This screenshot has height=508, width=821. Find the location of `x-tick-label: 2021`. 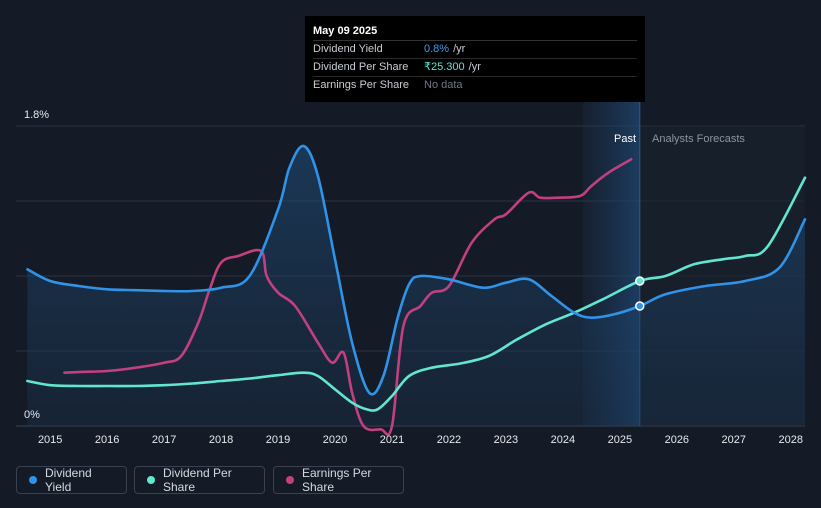

x-tick-label: 2021 is located at coordinates (392, 440).